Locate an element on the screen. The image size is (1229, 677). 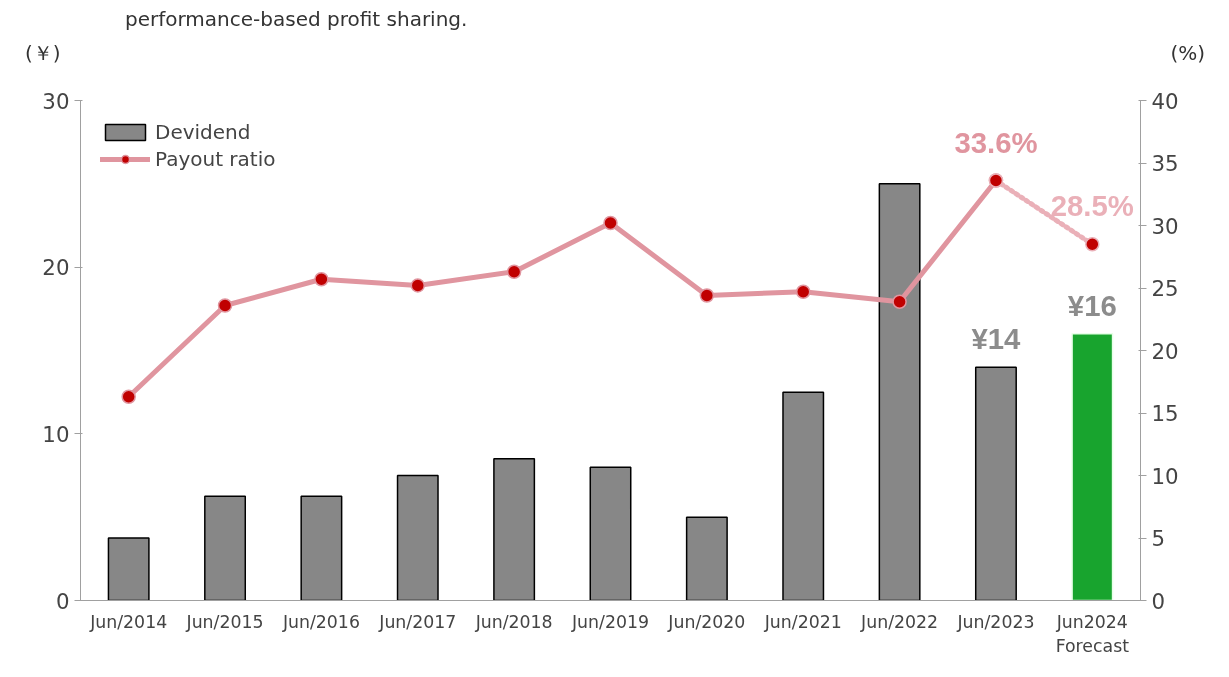
y2-tick-label: 10 is located at coordinates (1165, 476).